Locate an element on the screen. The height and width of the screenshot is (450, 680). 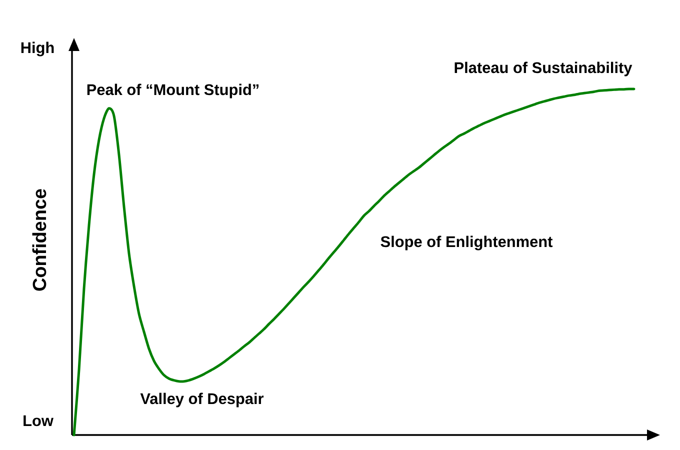
text: Low is located at coordinates (39, 420).